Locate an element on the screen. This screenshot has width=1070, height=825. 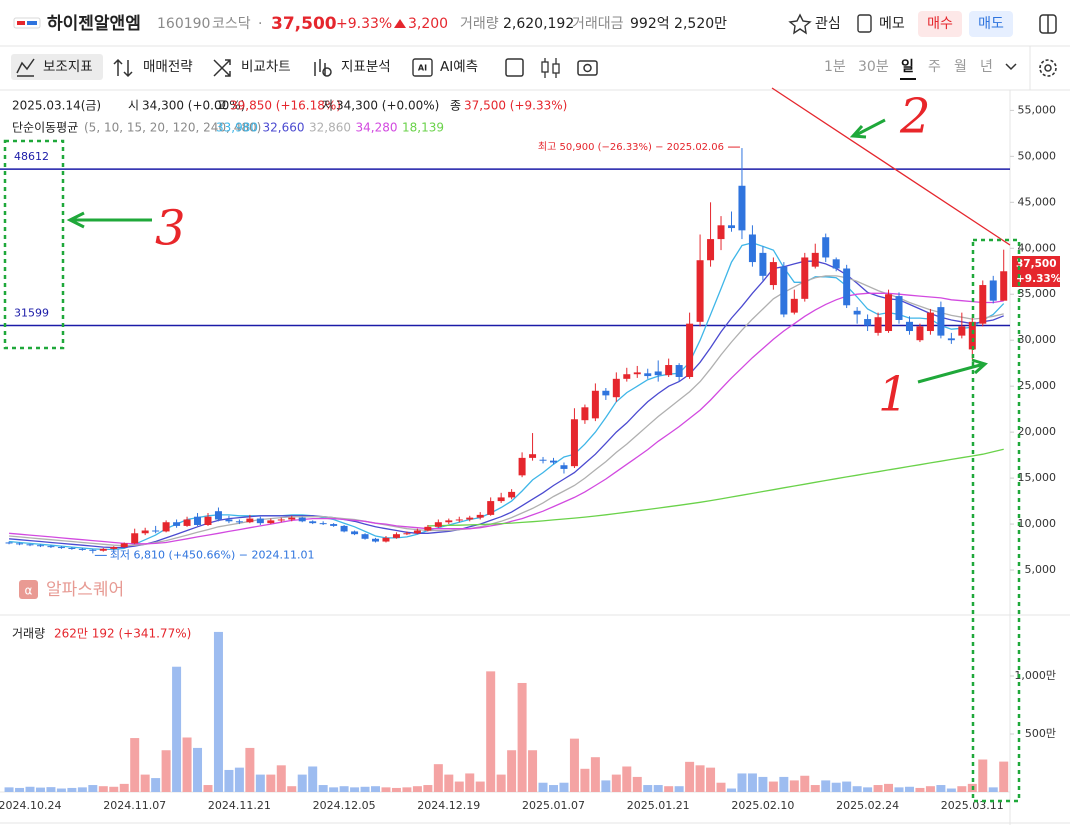
period: 1분 is located at coordinates (835, 67).